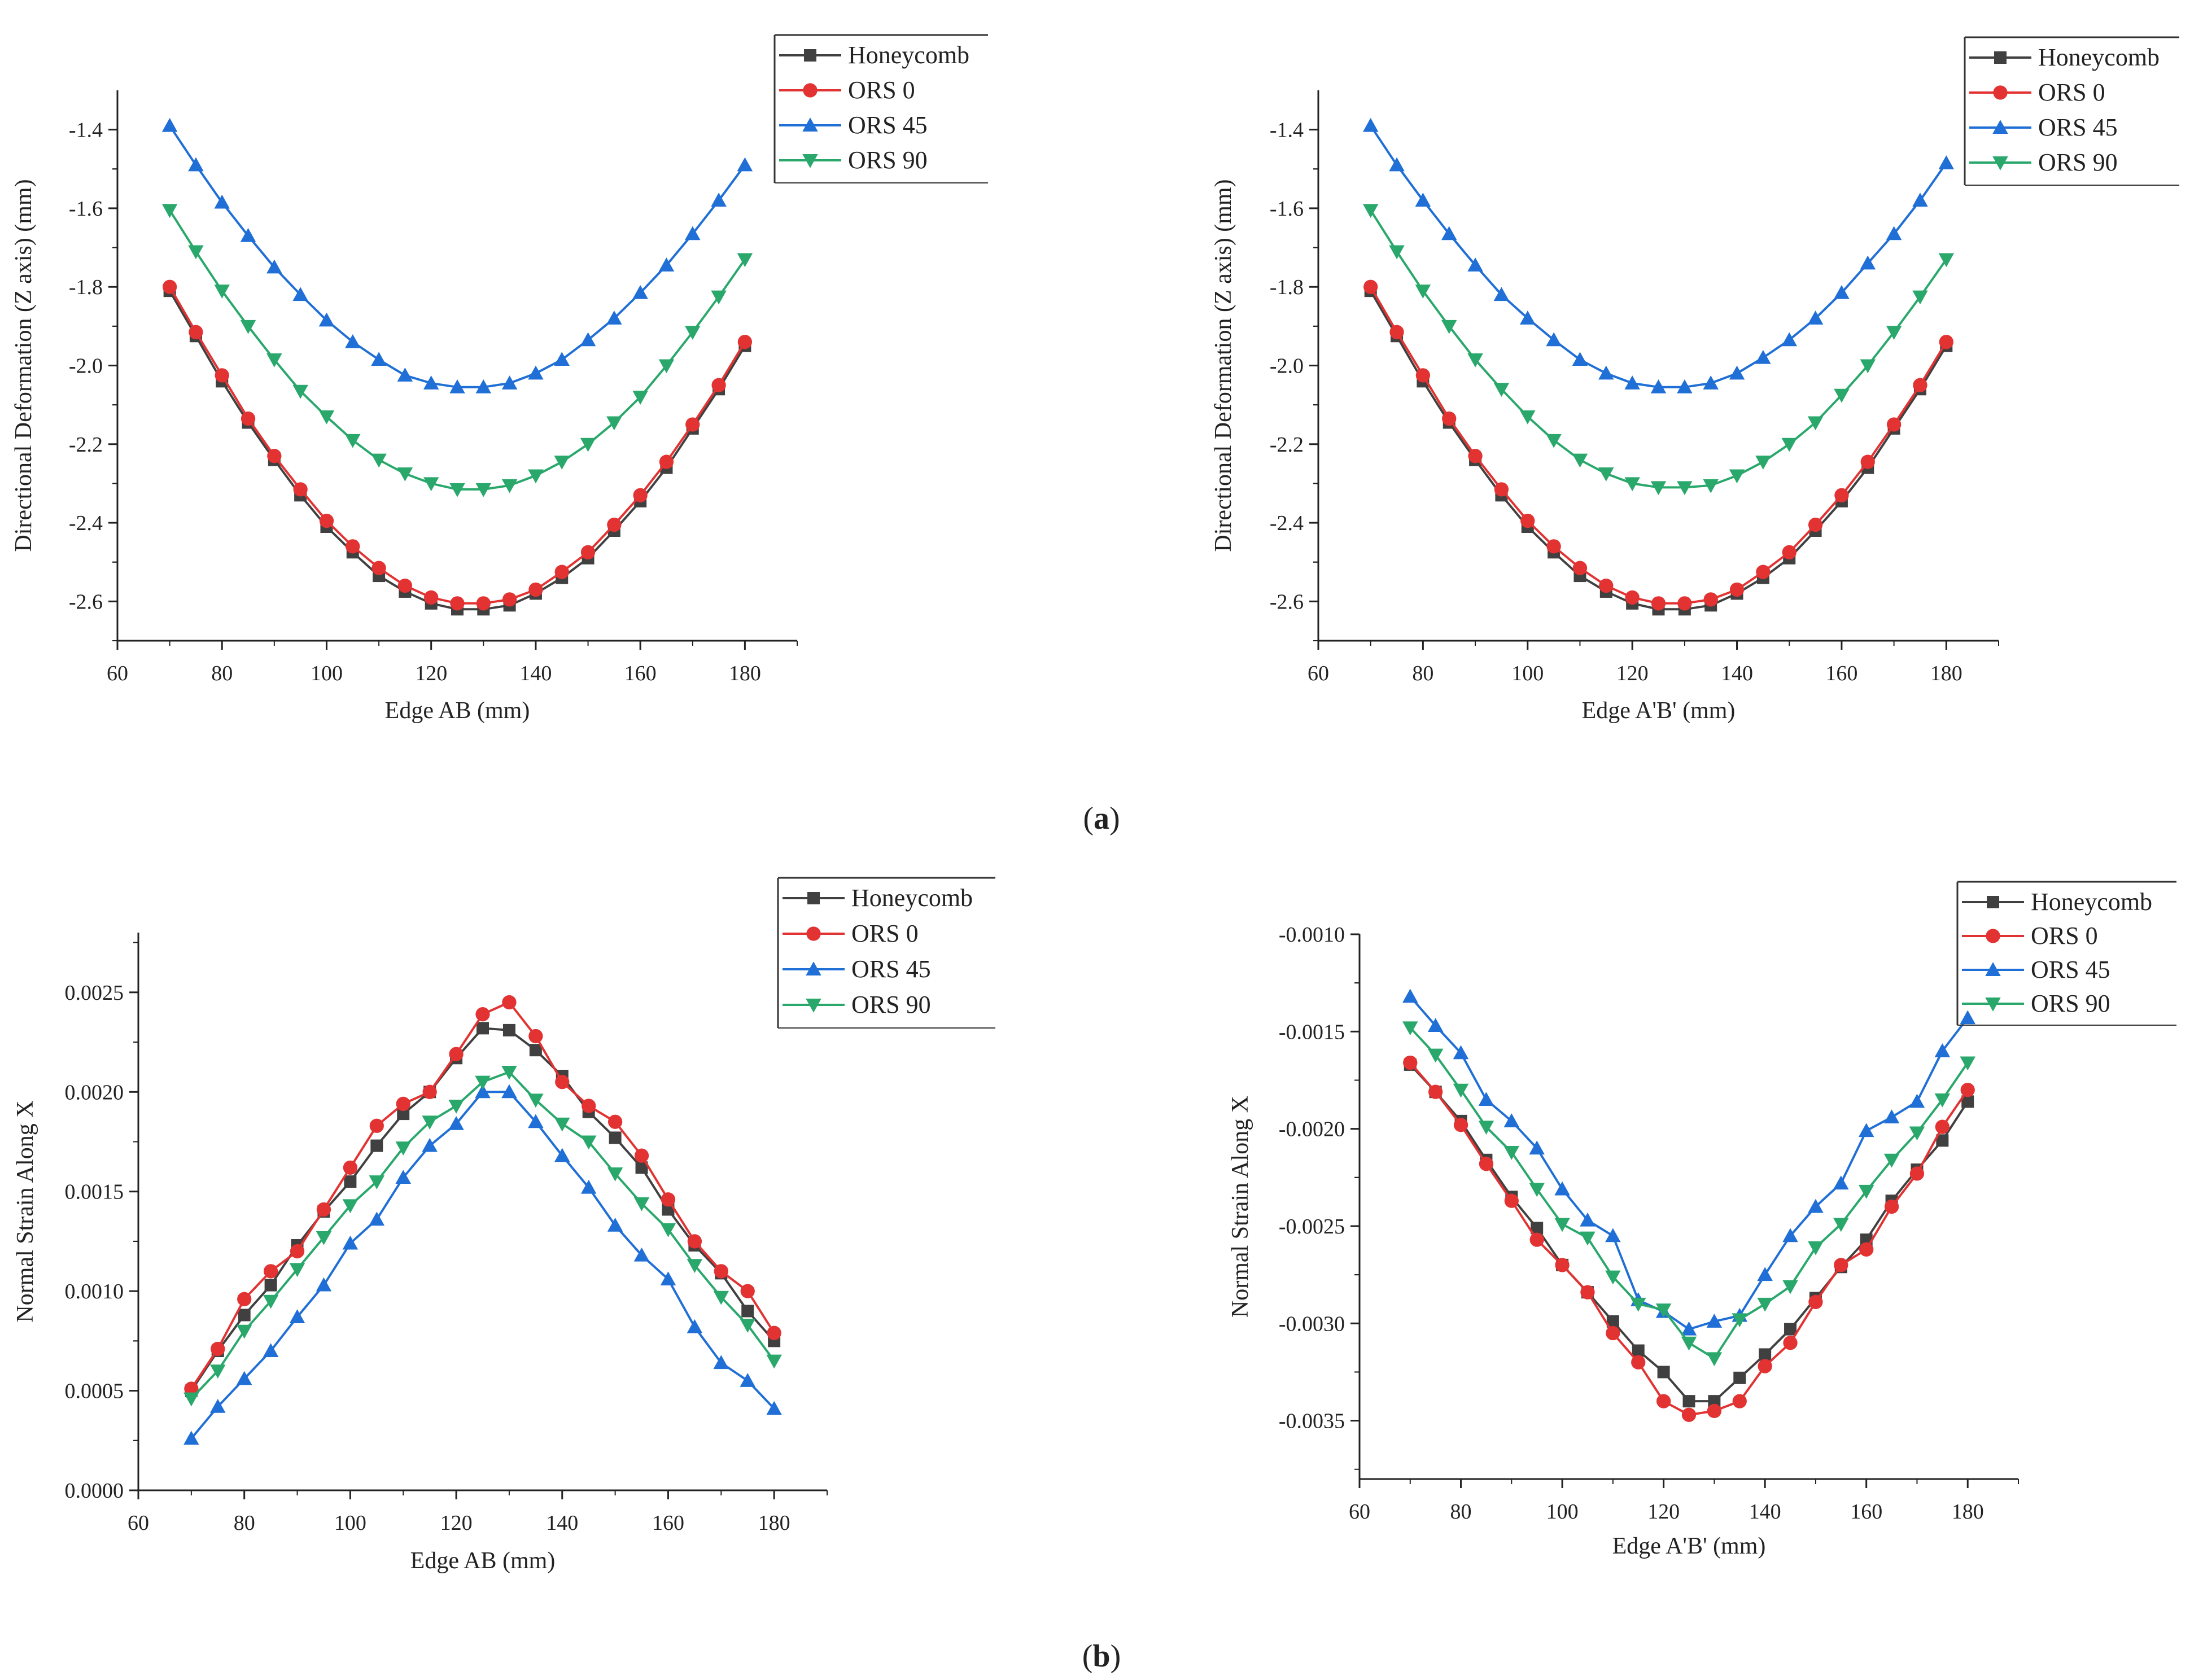  Describe the element at coordinates (888, 160) in the screenshot. I see `legend-label: ORS 90` at that location.